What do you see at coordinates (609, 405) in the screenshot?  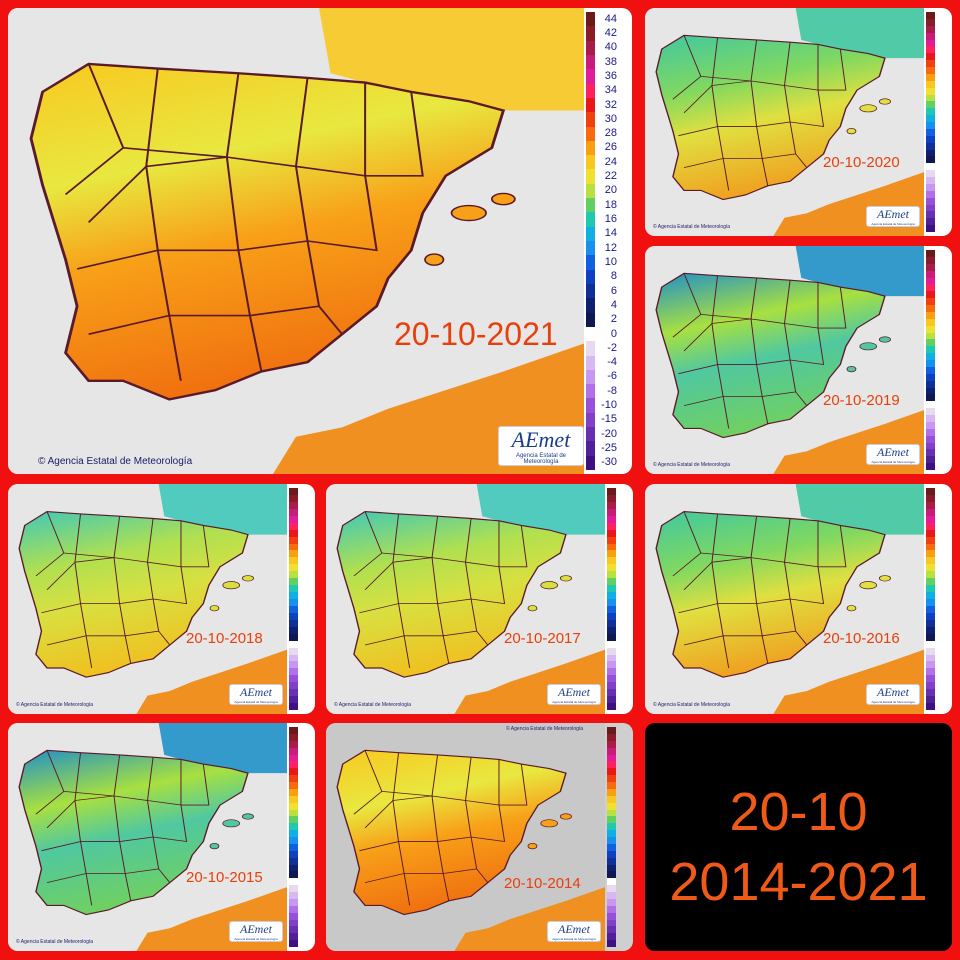 I see `legend-label: -10` at bounding box center [609, 405].